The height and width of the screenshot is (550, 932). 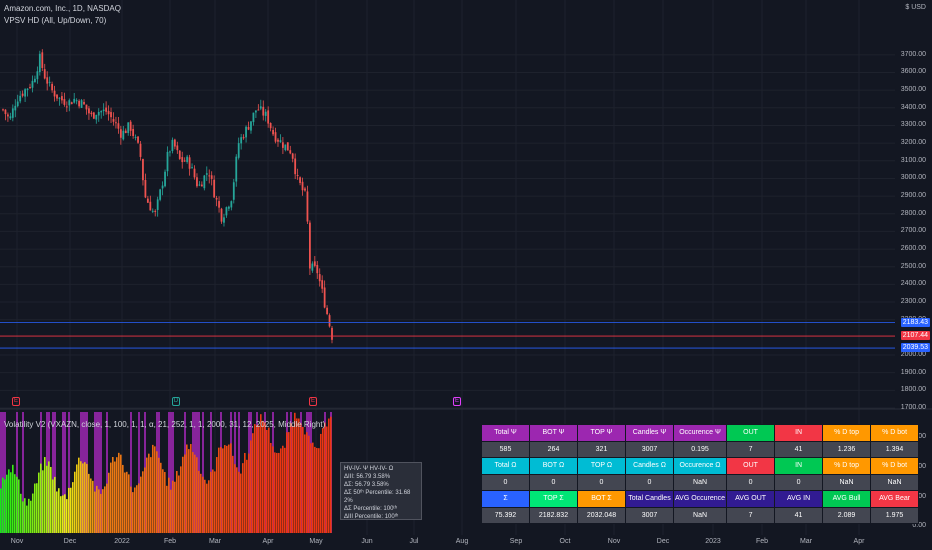 What do you see at coordinates (913, 125) in the screenshot?
I see `price-axis-label: 3300.00` at bounding box center [913, 125].